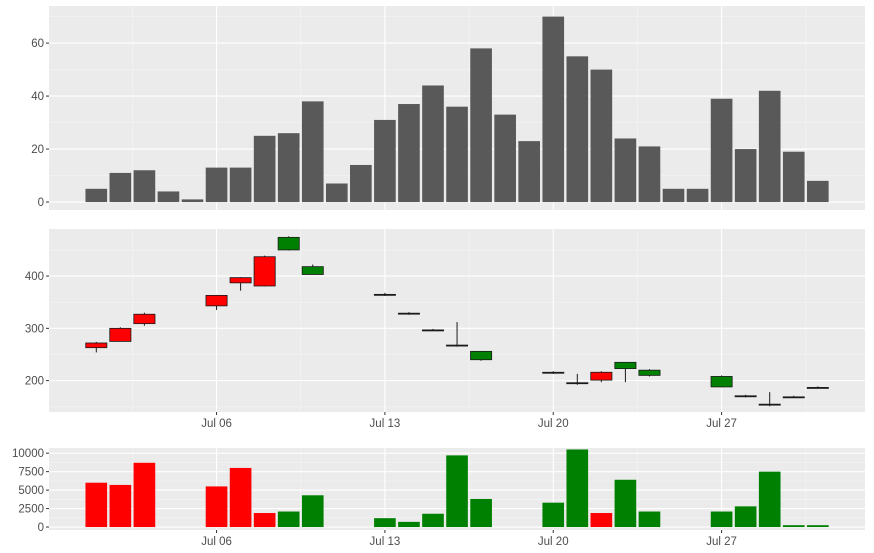  I want to click on y-tick-label: 200, so click(34, 382).